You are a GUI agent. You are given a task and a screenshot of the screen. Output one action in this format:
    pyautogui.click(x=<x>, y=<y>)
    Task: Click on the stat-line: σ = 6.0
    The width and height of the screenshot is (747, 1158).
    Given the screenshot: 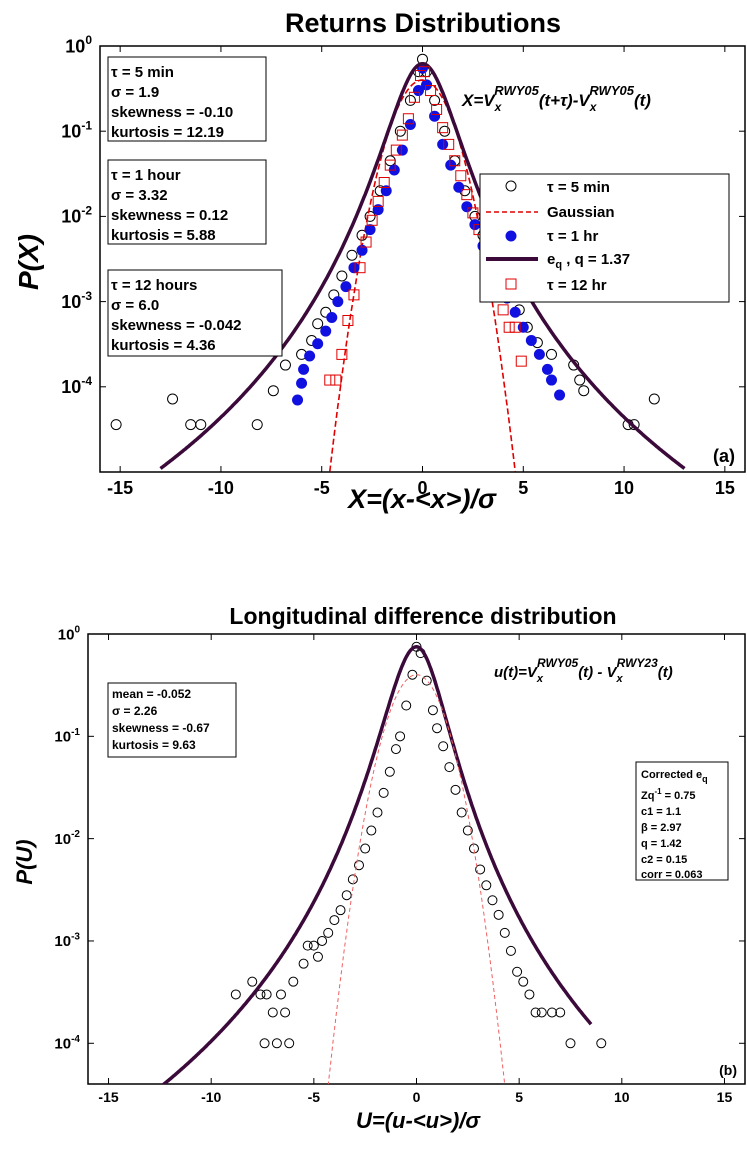 What is the action you would take?
    pyautogui.click(x=135, y=305)
    